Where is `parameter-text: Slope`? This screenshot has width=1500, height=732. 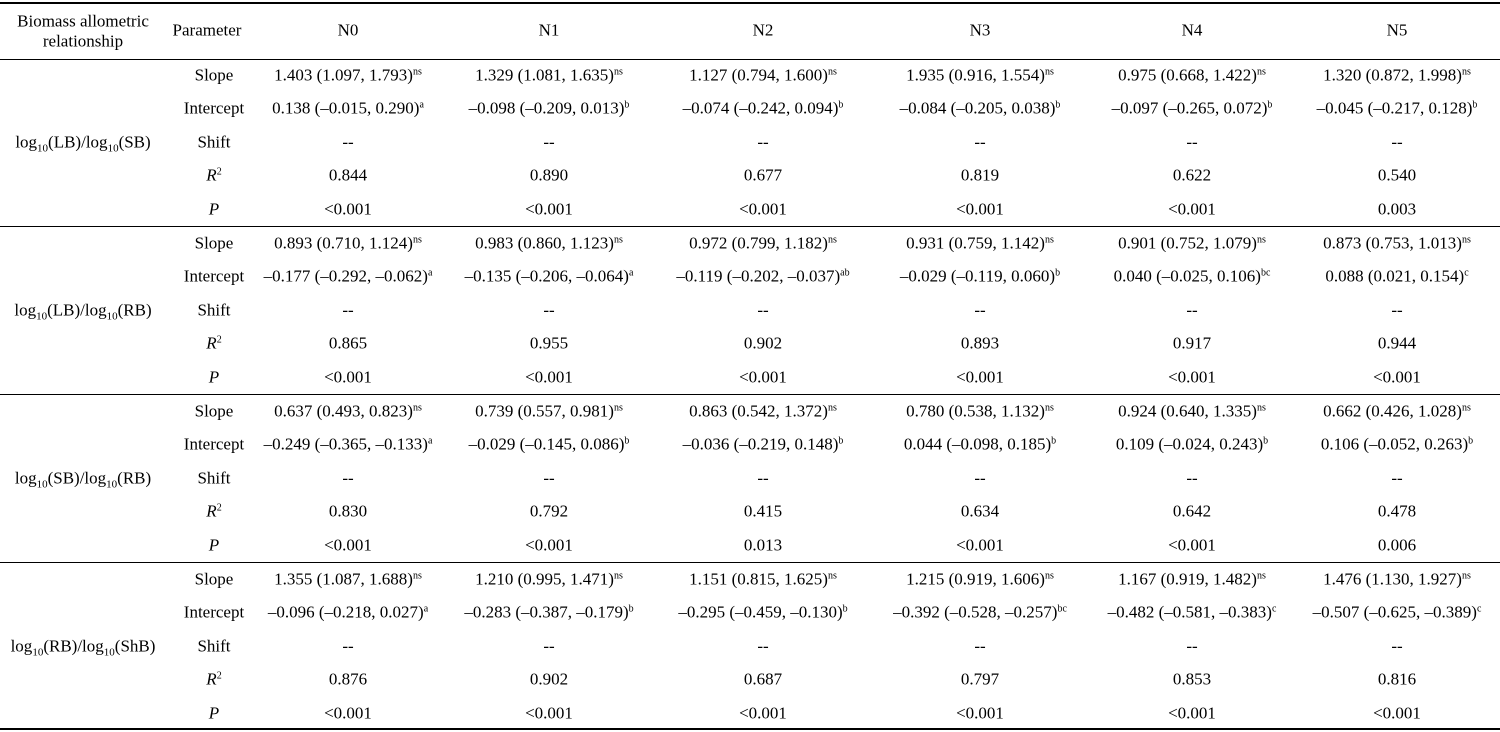 parameter-text: Slope is located at coordinates (214, 411).